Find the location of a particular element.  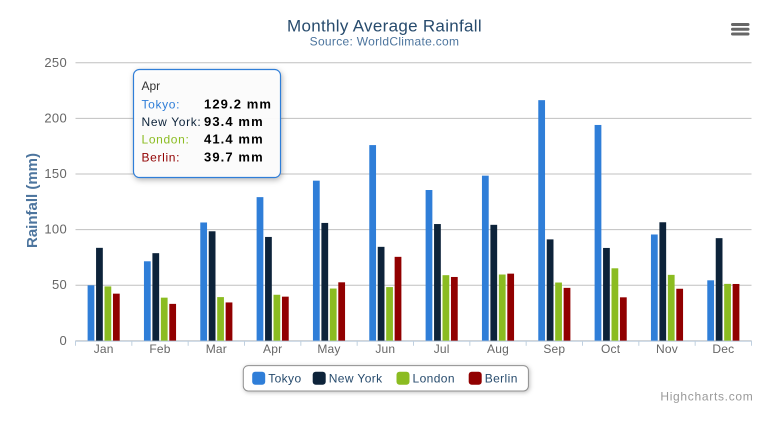

svg-text: Mar is located at coordinates (216, 349).